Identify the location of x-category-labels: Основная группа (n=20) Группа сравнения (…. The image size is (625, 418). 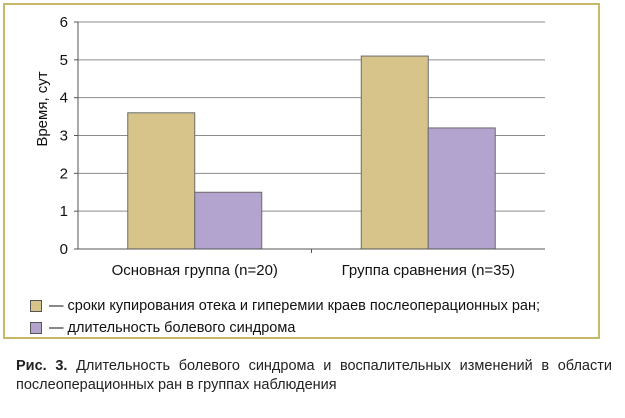
(313, 270).